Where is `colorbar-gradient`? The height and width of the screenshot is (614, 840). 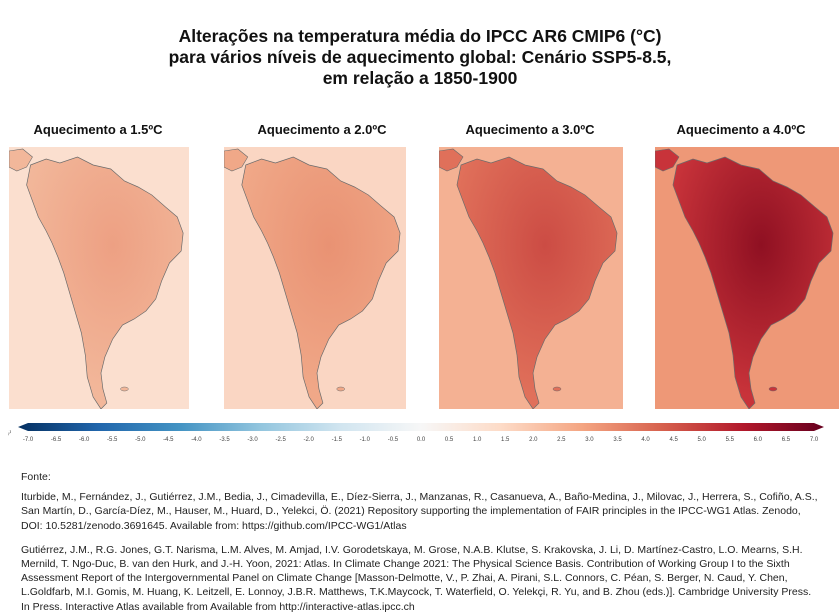
colorbar-gradient is located at coordinates (421, 427).